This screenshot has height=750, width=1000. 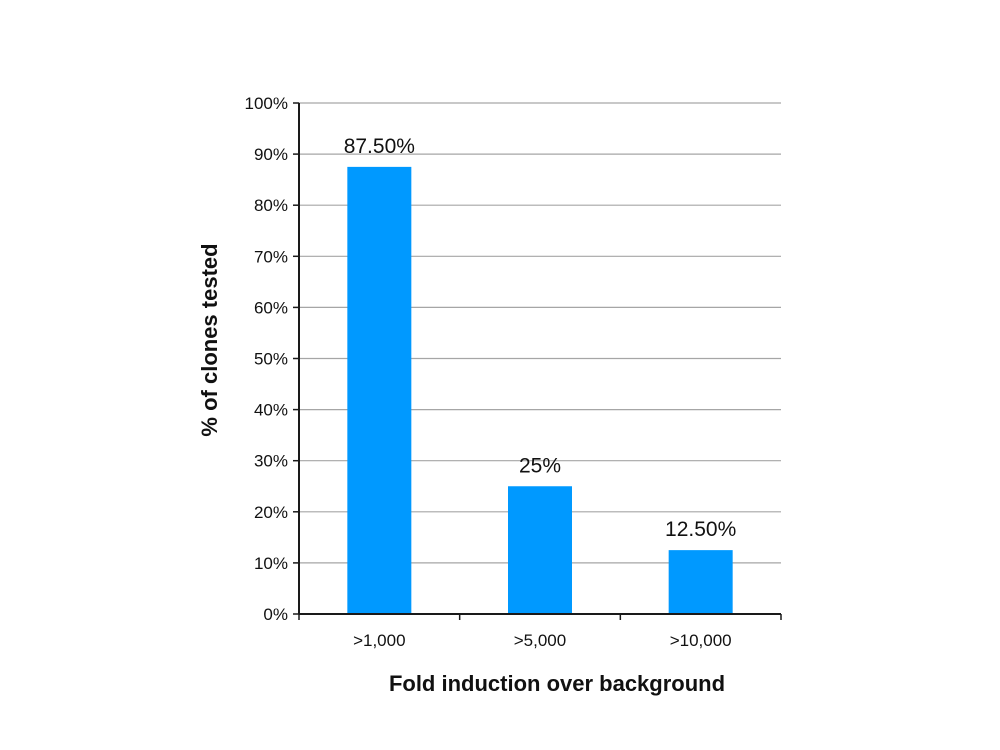 I want to click on y-tick-label: 80%, so click(x=271, y=205).